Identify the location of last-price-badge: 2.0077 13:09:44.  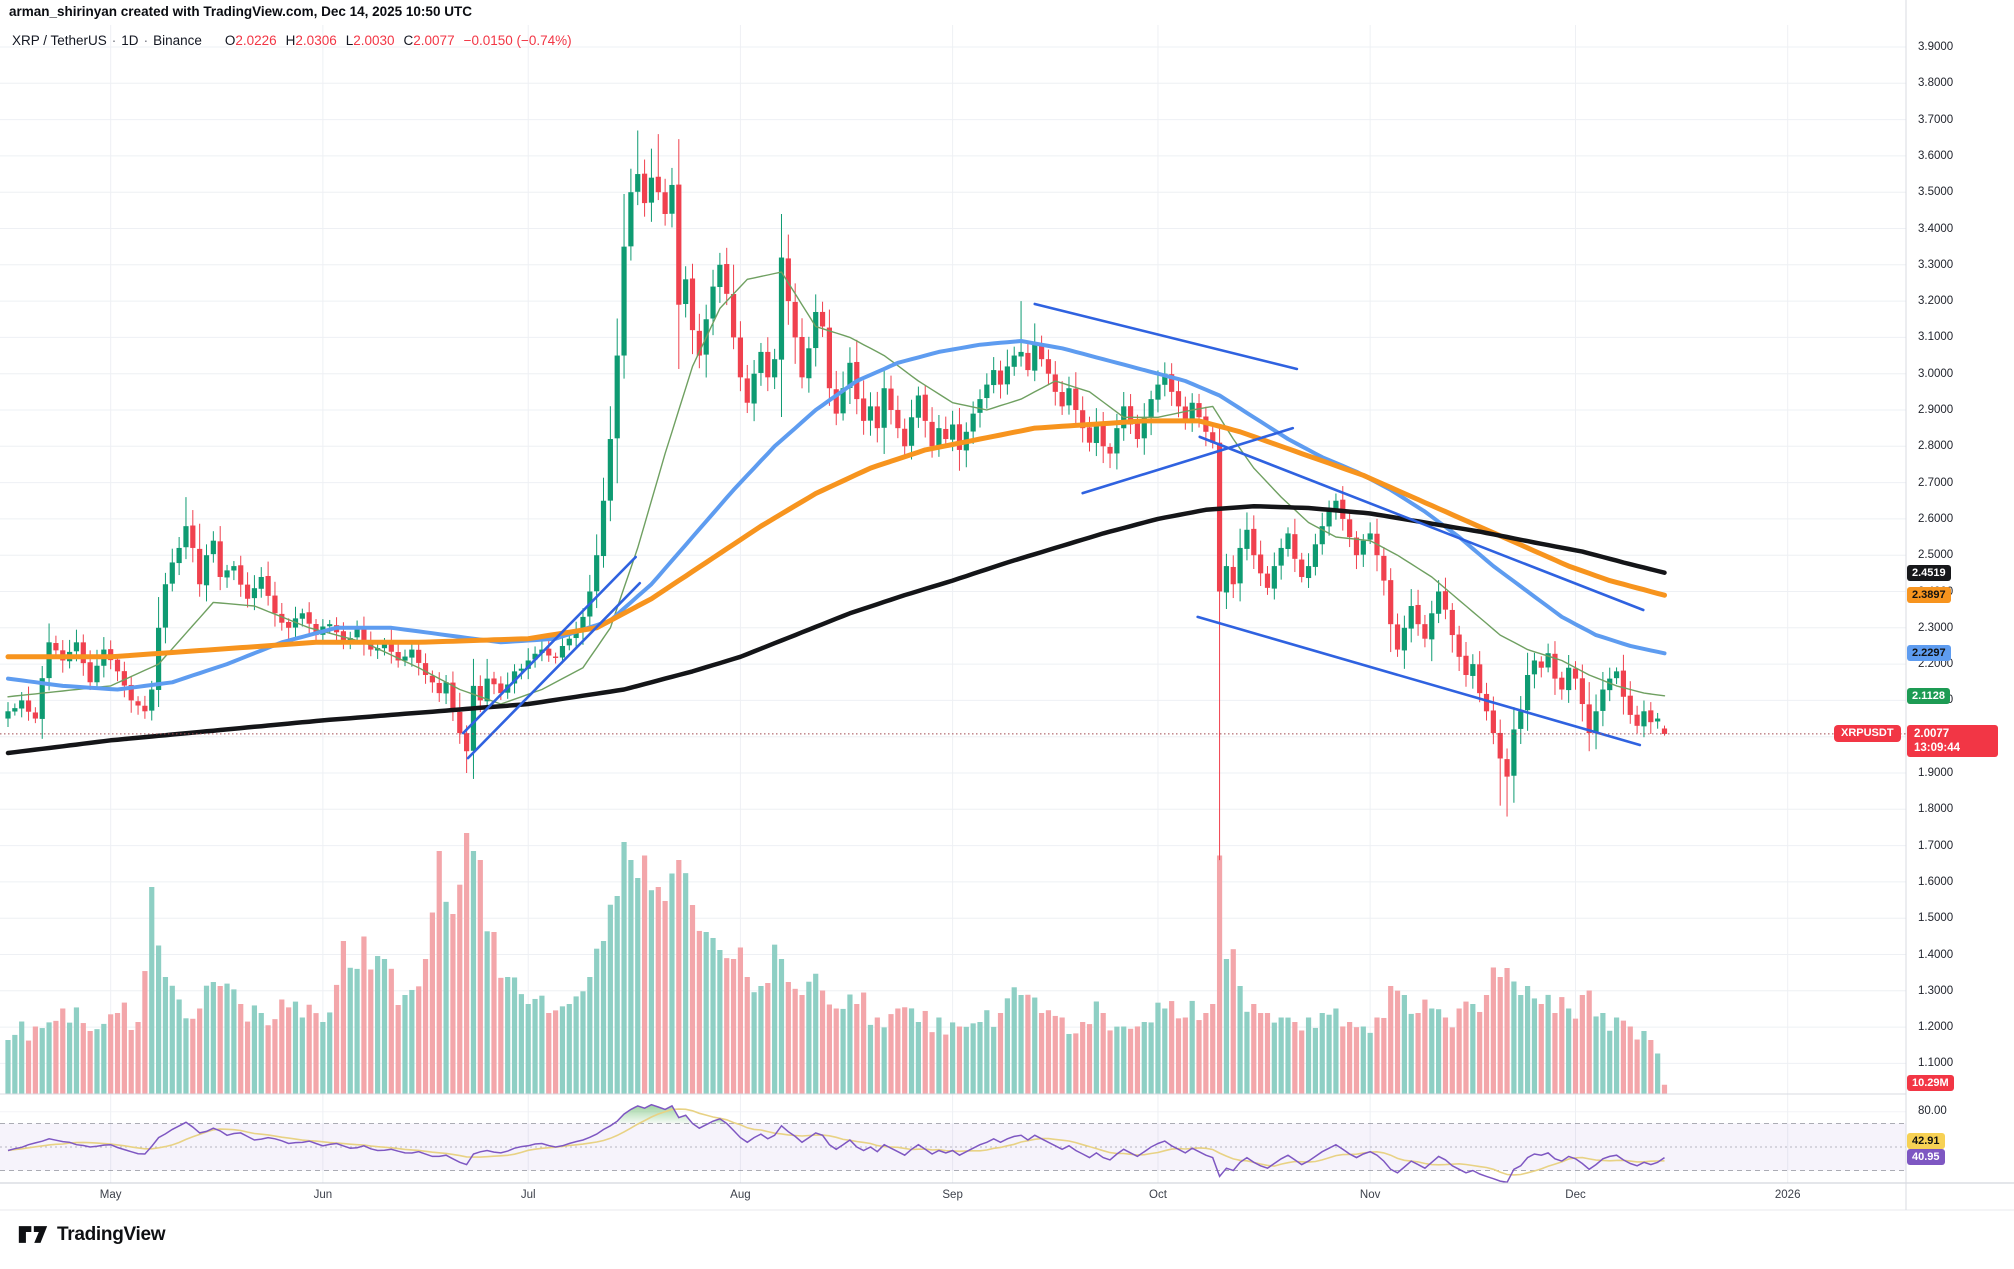
(1952, 740).